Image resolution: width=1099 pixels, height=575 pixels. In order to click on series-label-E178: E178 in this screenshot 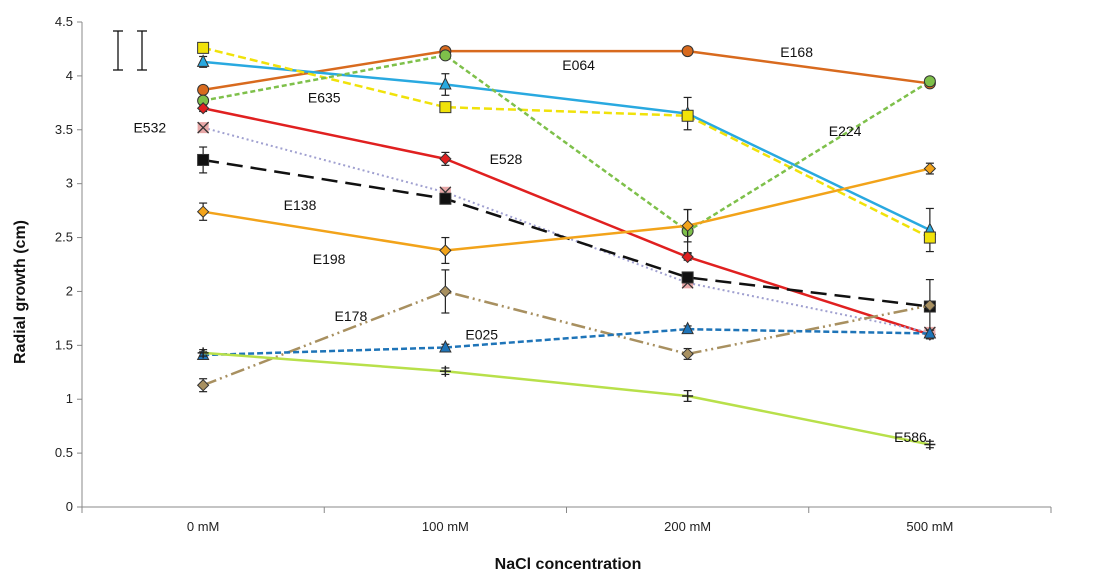, I will do `click(351, 316)`.